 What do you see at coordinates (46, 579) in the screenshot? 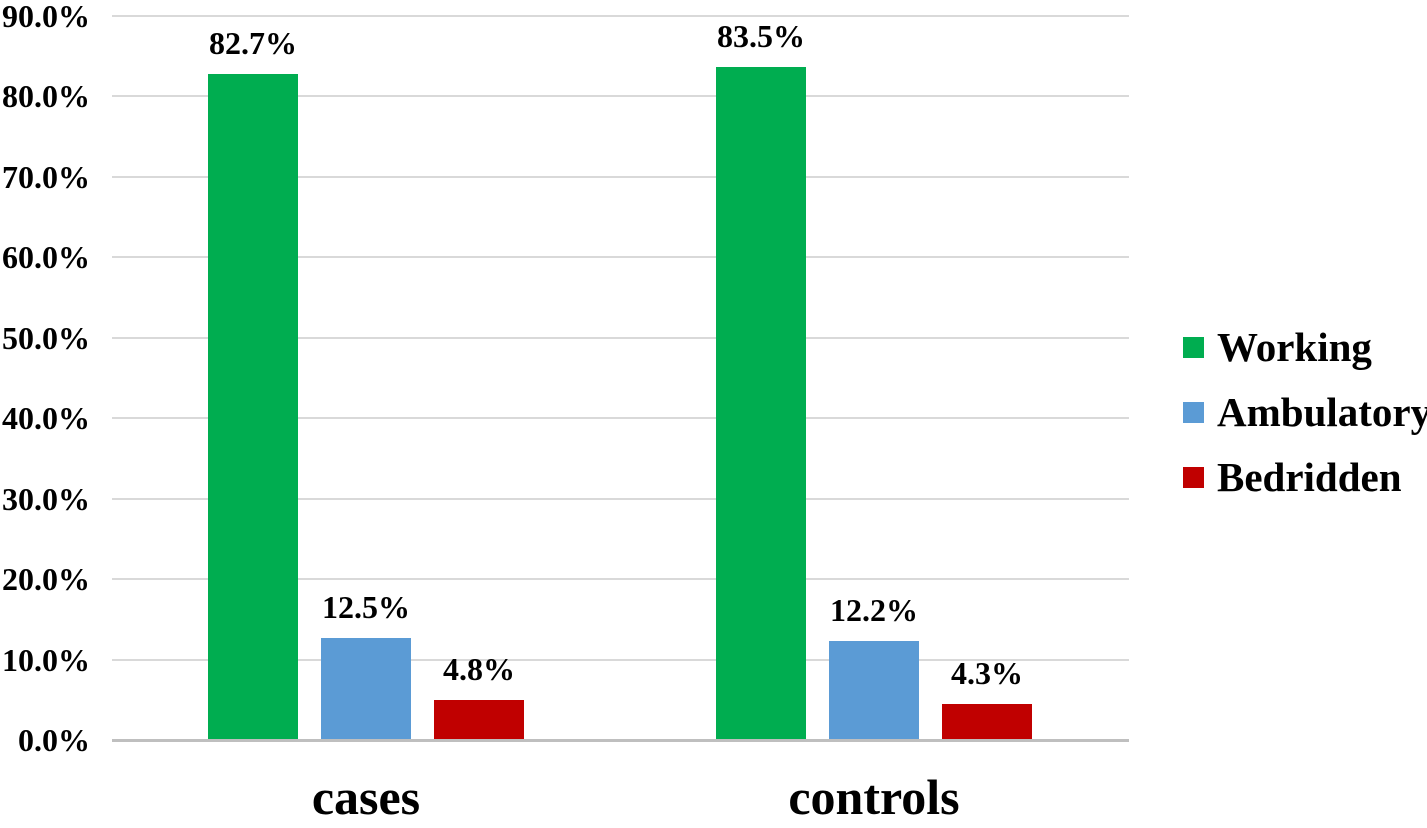
I see `y-axis-tick-label: 20.0%` at bounding box center [46, 579].